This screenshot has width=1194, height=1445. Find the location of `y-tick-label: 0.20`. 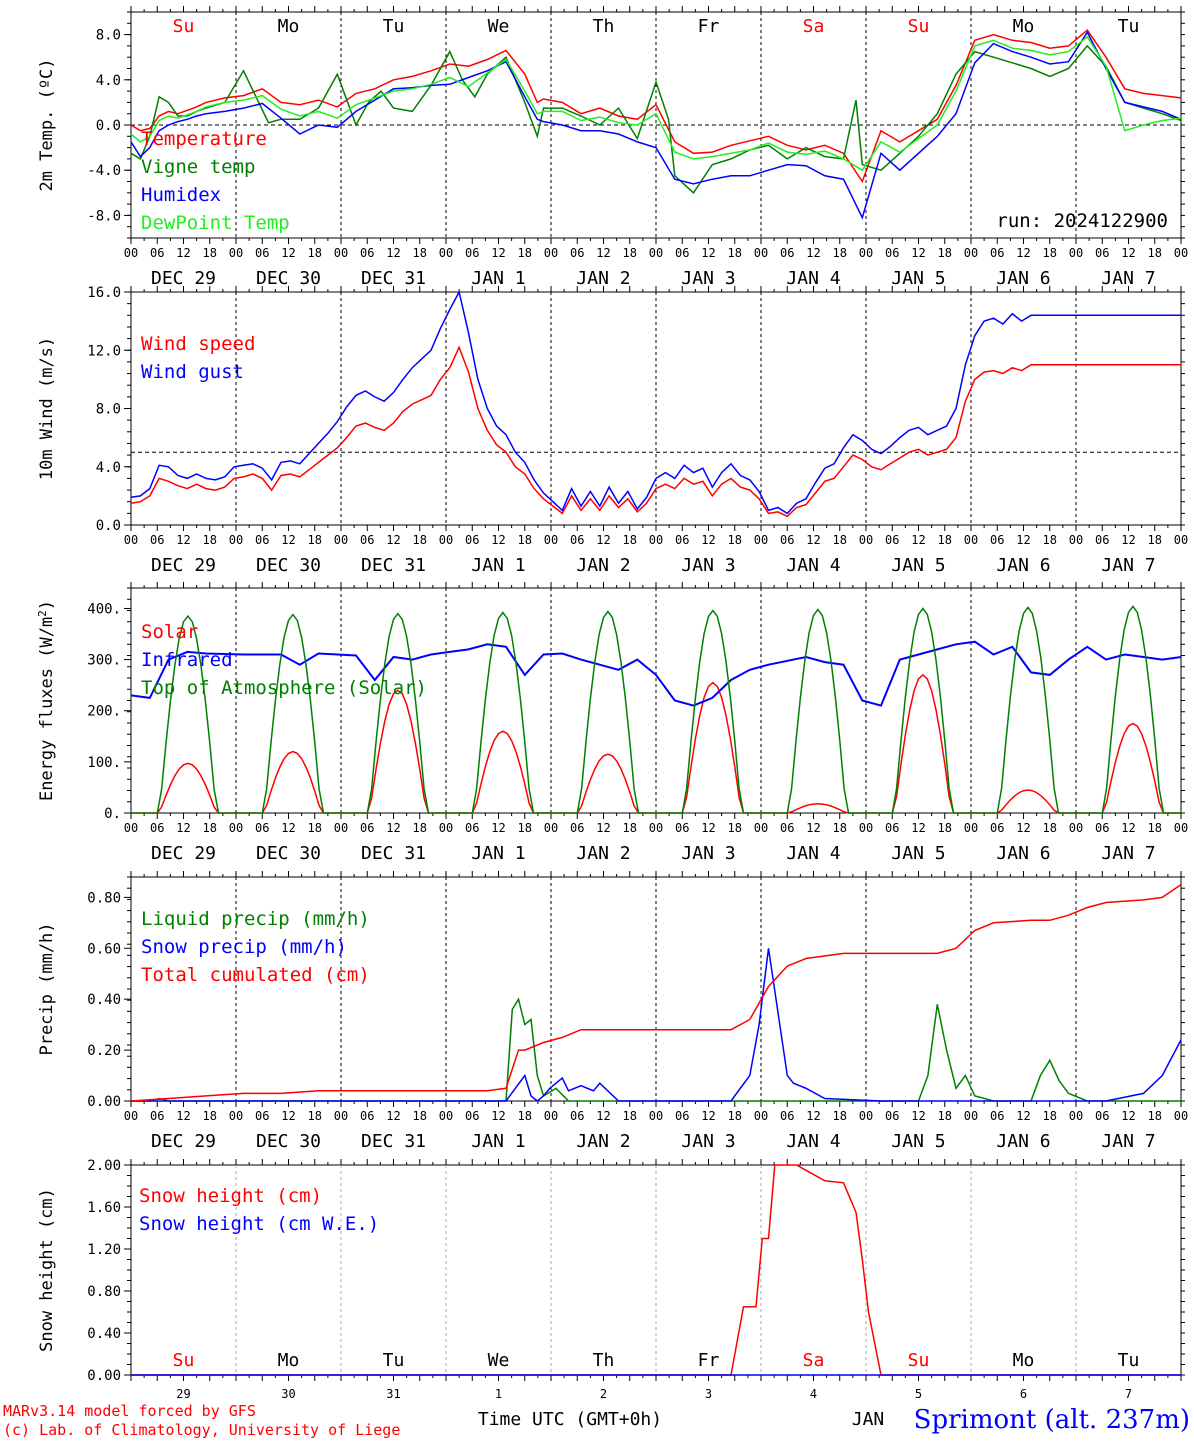

y-tick-label: 0.20 is located at coordinates (104, 1051).